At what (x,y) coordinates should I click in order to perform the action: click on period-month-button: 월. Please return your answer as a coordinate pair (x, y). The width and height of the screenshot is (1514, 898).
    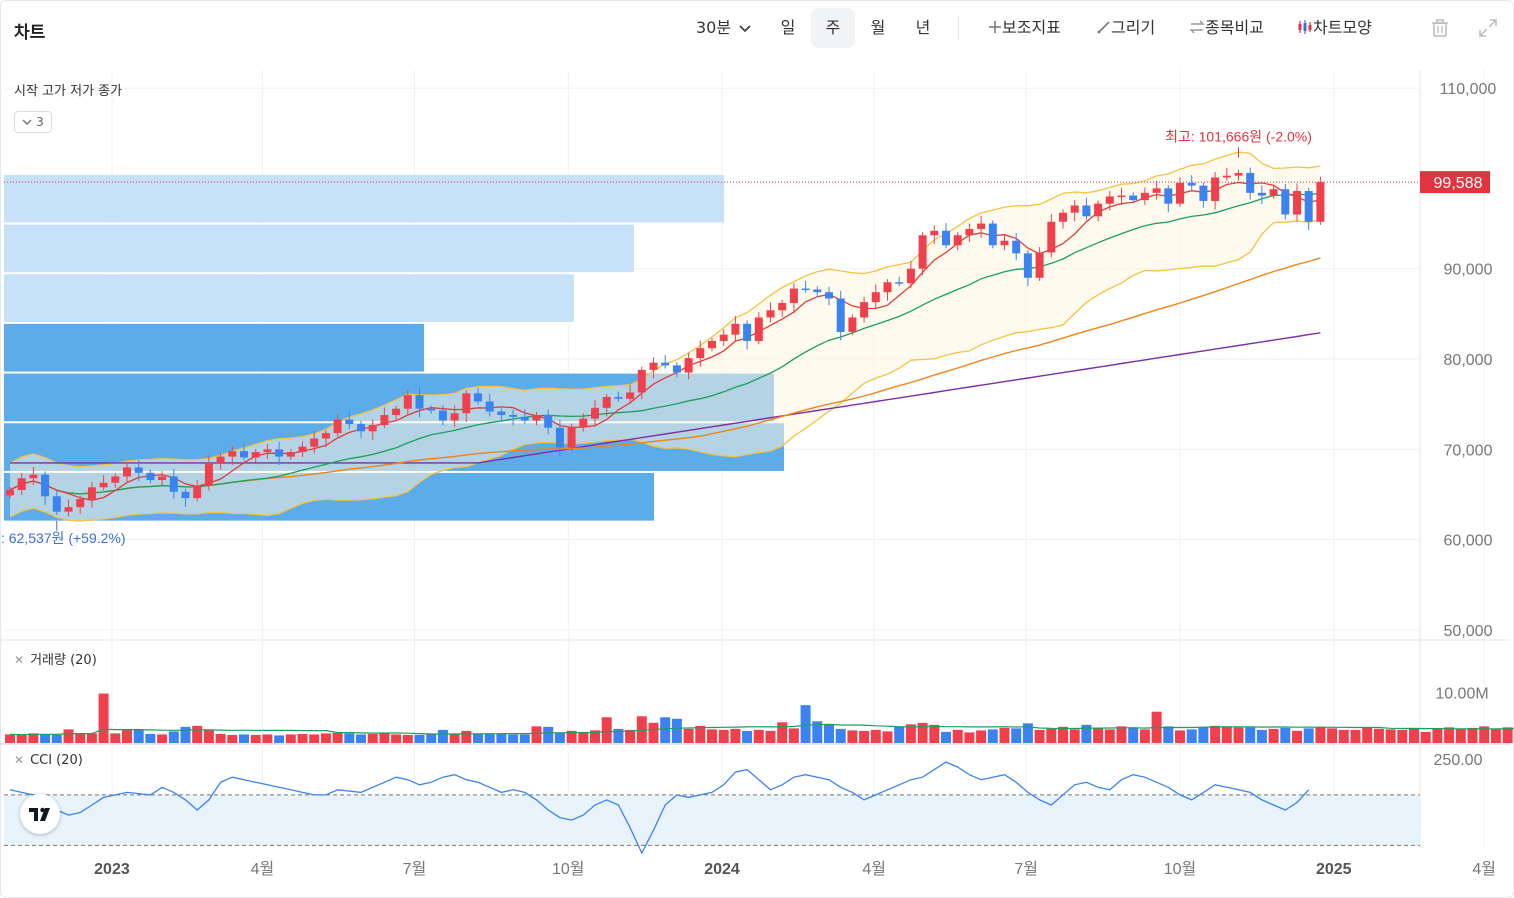
    Looking at the image, I should click on (878, 27).